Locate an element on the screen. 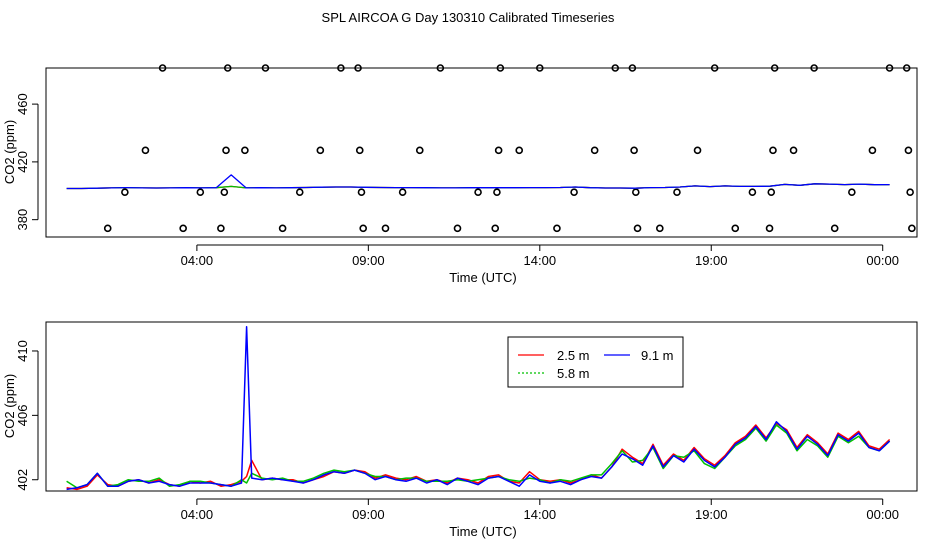  top-x-tick-label: 04:00 is located at coordinates (197, 260).